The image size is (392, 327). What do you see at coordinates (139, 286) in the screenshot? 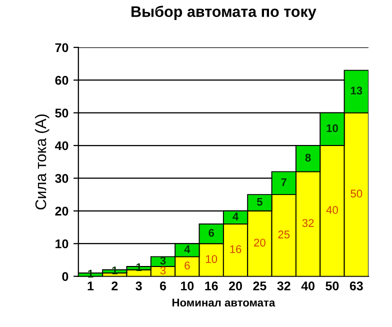
I see `x-tick-label: 3` at bounding box center [139, 286].